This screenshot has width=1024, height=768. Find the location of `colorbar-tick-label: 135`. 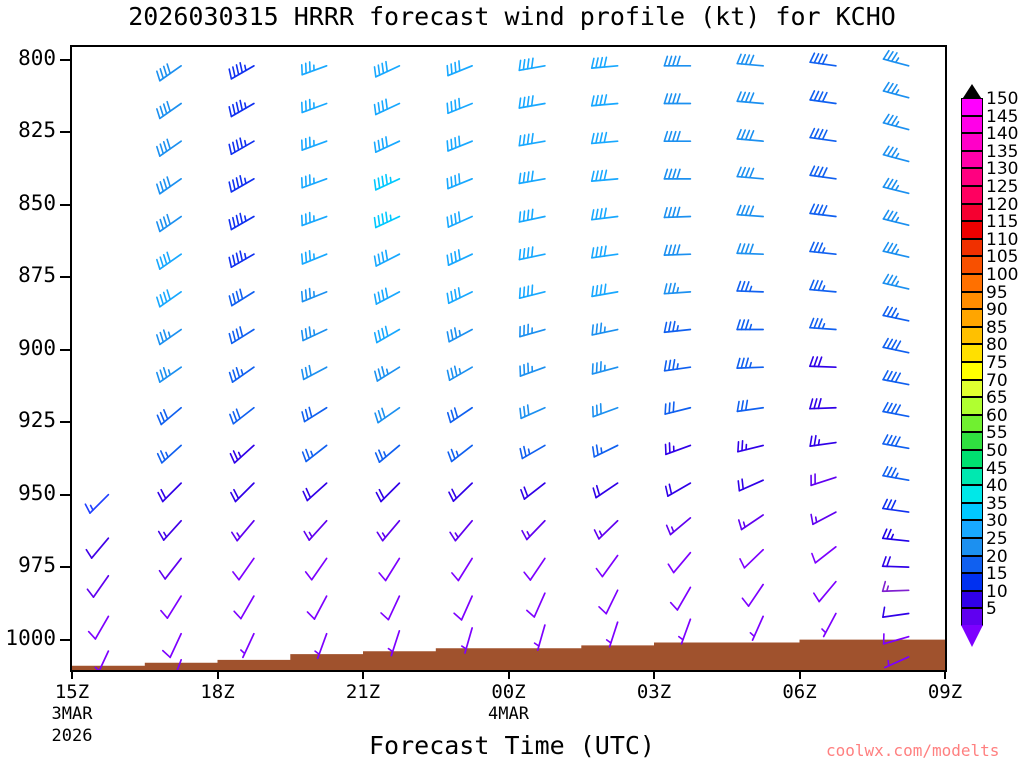

colorbar-tick-label: 135 is located at coordinates (1002, 151).